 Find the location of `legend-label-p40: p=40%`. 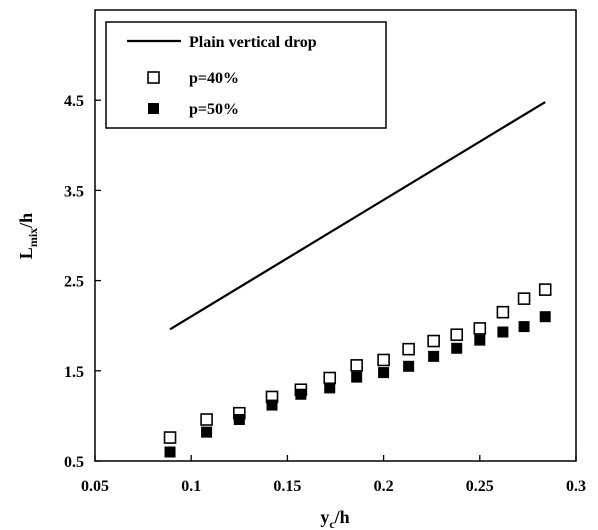

legend-label-p40: p=40% is located at coordinates (214, 78).